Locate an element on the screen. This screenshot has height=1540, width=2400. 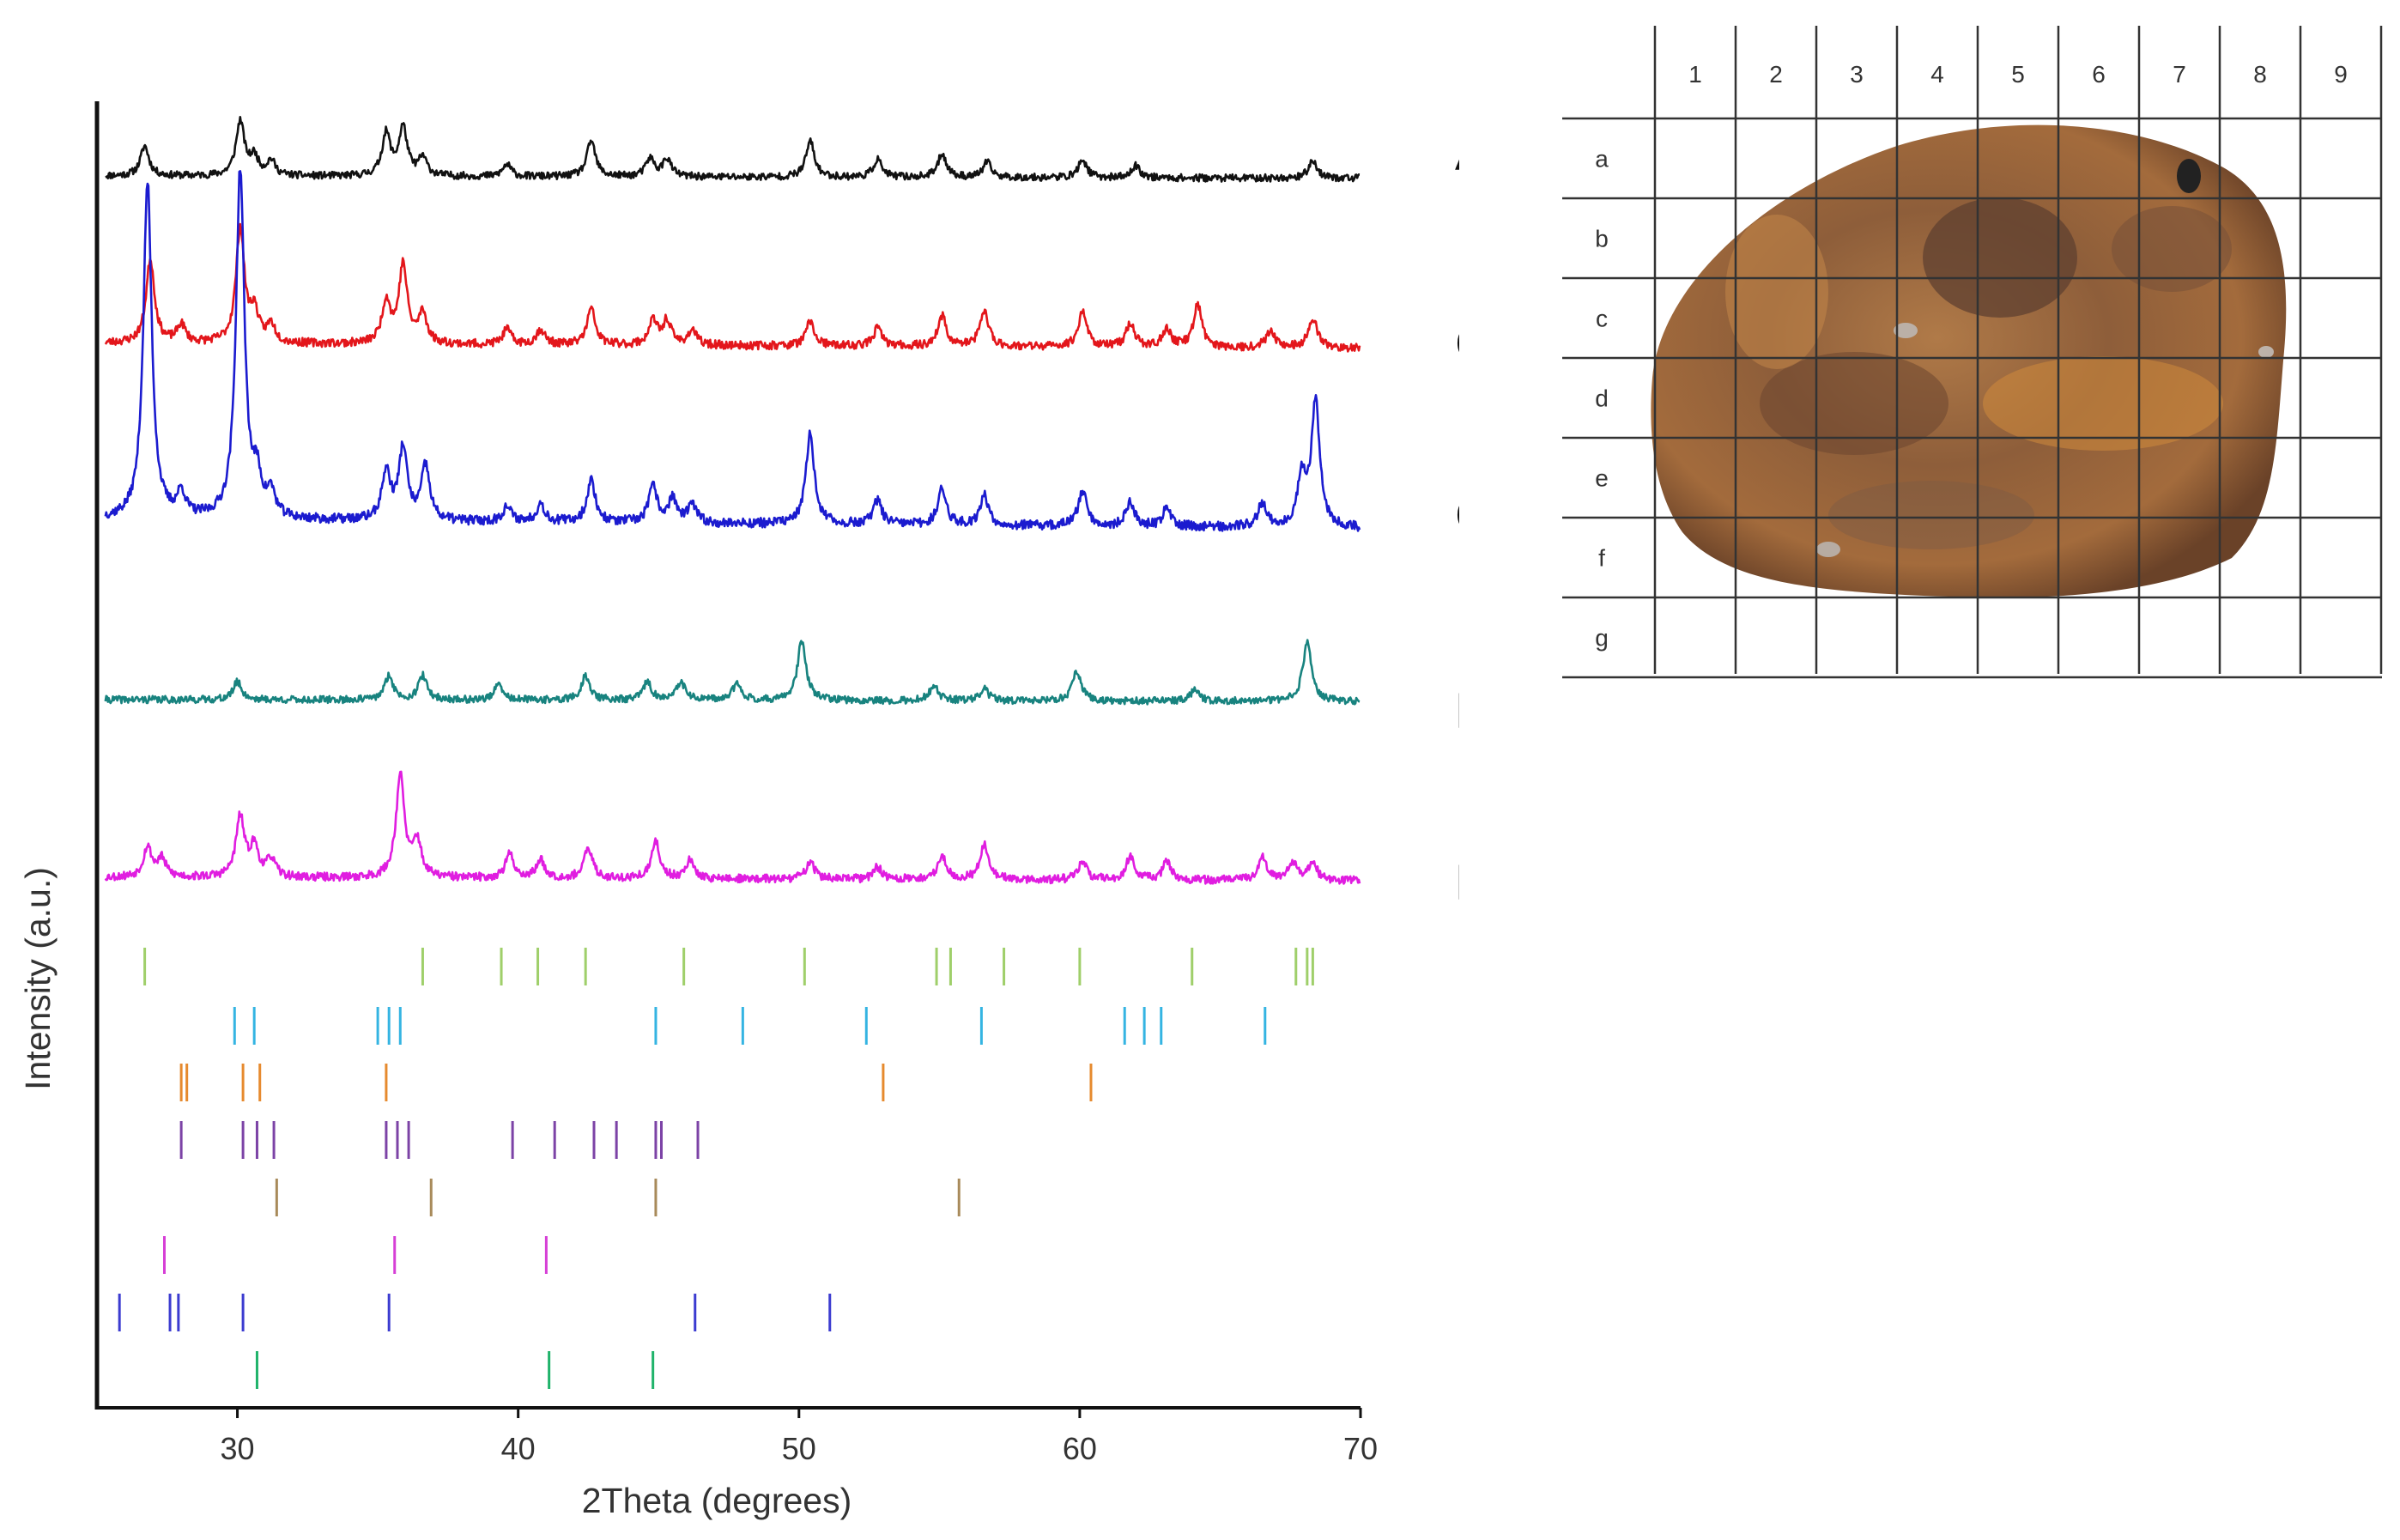
sample-grid-labels: 1 2 3 4 5 6 7 8 9 a b c d e f g is located at coordinates (1972, 356).